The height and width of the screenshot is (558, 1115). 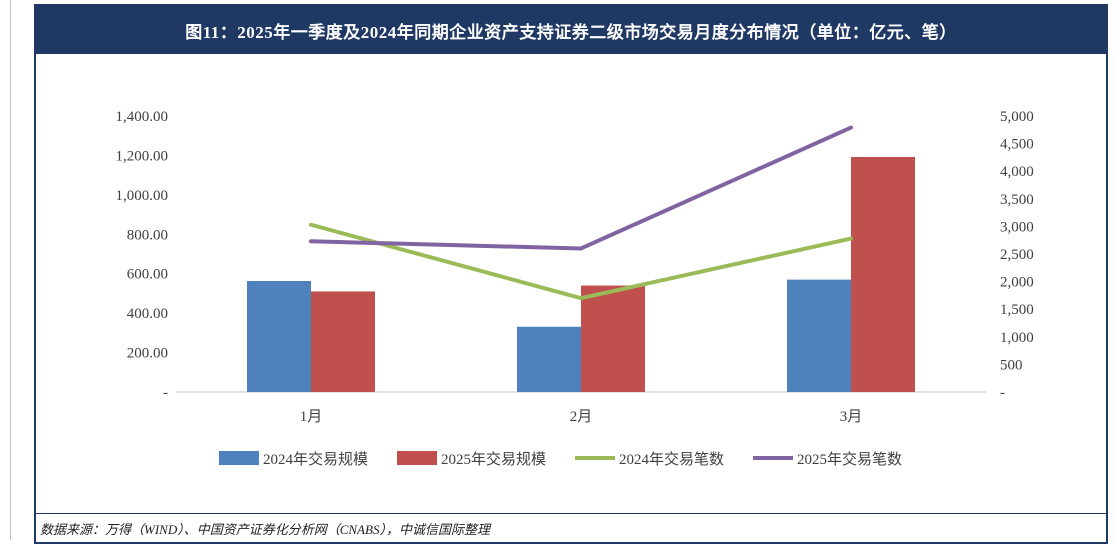 I want to click on right-axis-tick-label: 3,000, so click(x=1017, y=227).